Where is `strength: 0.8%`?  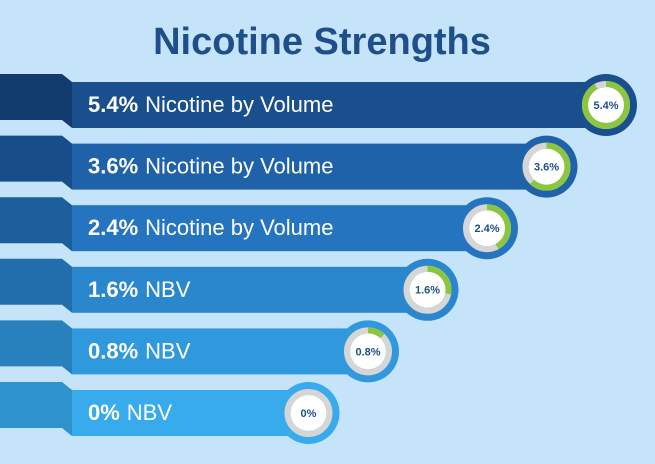 strength: 0.8% is located at coordinates (113, 350).